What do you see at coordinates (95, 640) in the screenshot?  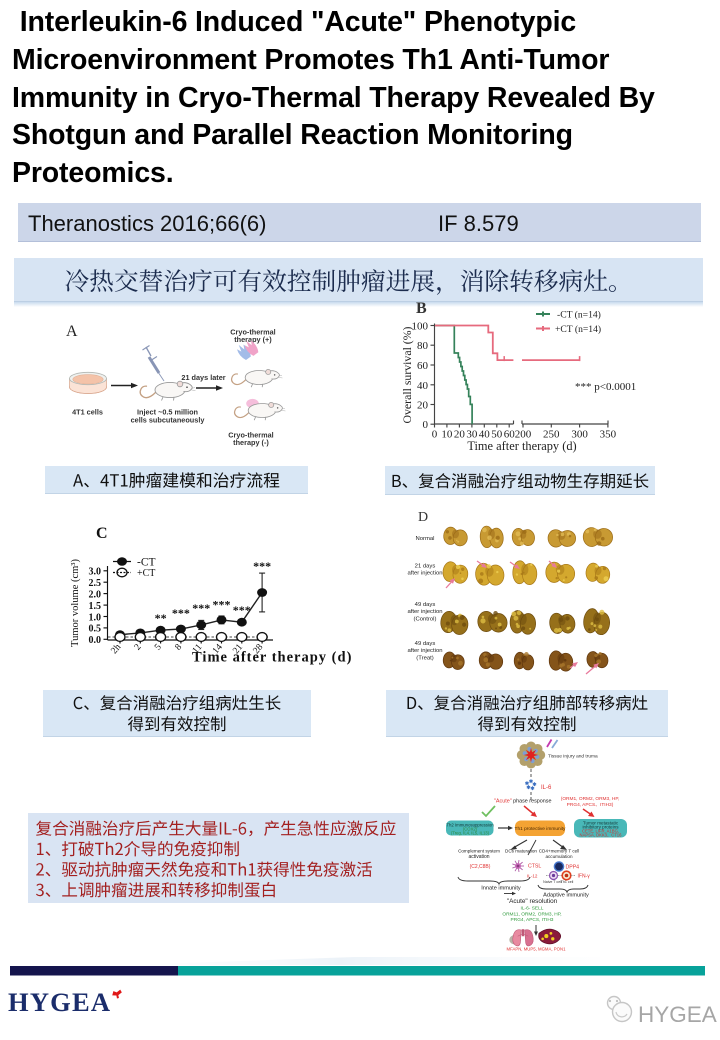 I see `svg-text: 0.0` at bounding box center [95, 640].